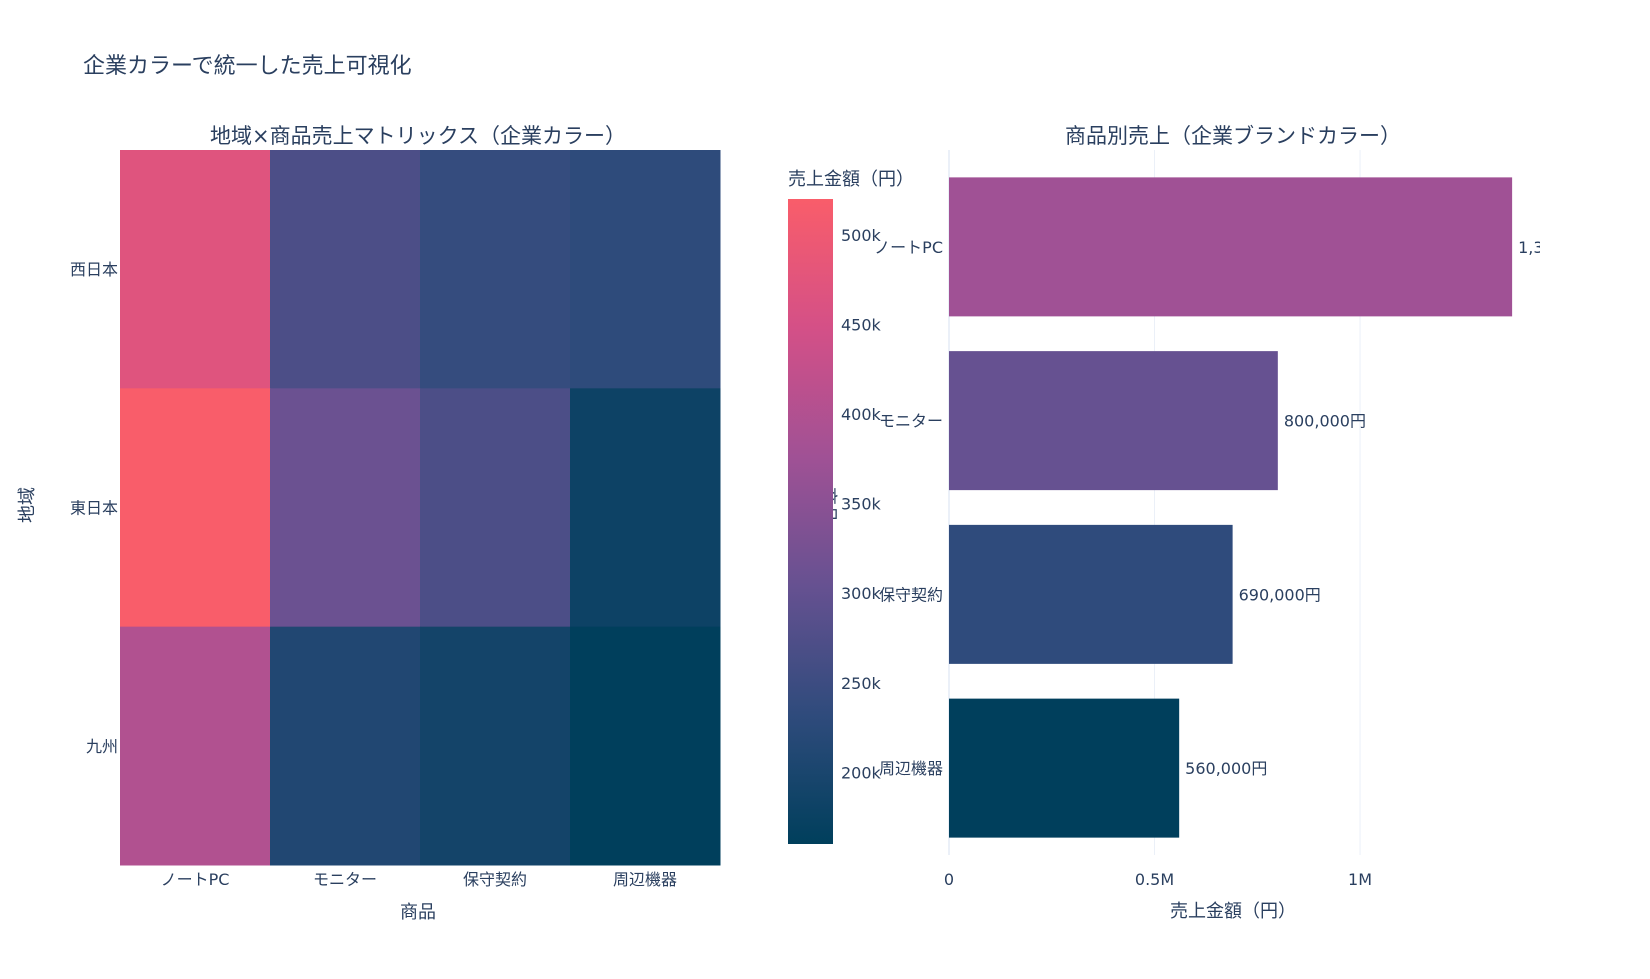 The height and width of the screenshot is (979, 1650). What do you see at coordinates (94, 269) in the screenshot?
I see `heatmap-y-tick-label: 西日本` at bounding box center [94, 269].